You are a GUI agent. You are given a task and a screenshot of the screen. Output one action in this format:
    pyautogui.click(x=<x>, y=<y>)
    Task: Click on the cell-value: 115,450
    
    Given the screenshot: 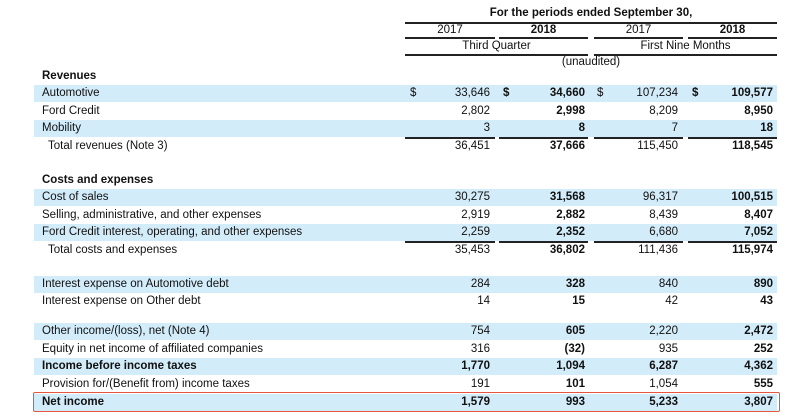 What is the action you would take?
    pyautogui.click(x=657, y=146)
    